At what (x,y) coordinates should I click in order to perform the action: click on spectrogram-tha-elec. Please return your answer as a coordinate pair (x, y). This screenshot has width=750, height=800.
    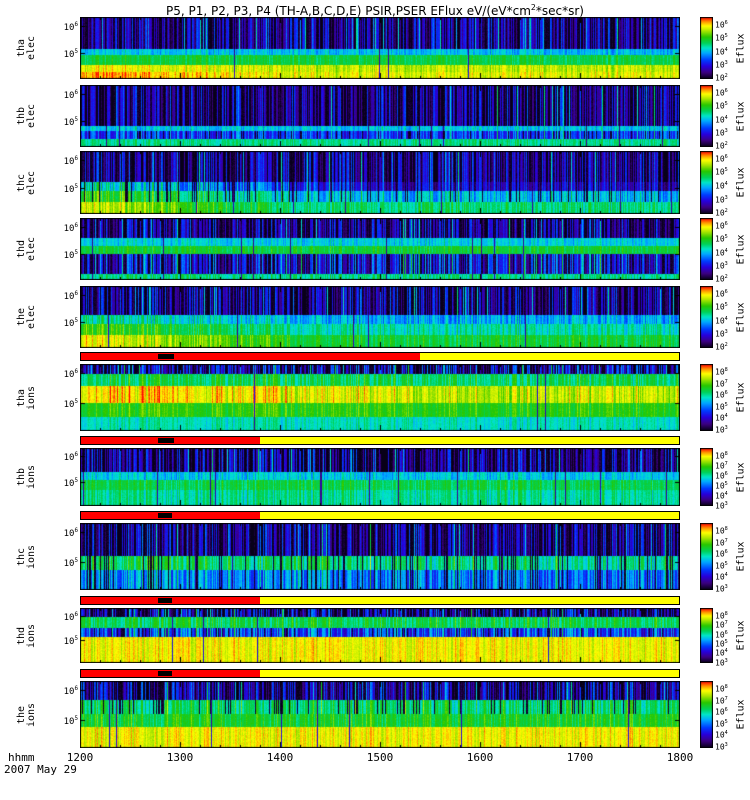
    Looking at the image, I should click on (380, 48).